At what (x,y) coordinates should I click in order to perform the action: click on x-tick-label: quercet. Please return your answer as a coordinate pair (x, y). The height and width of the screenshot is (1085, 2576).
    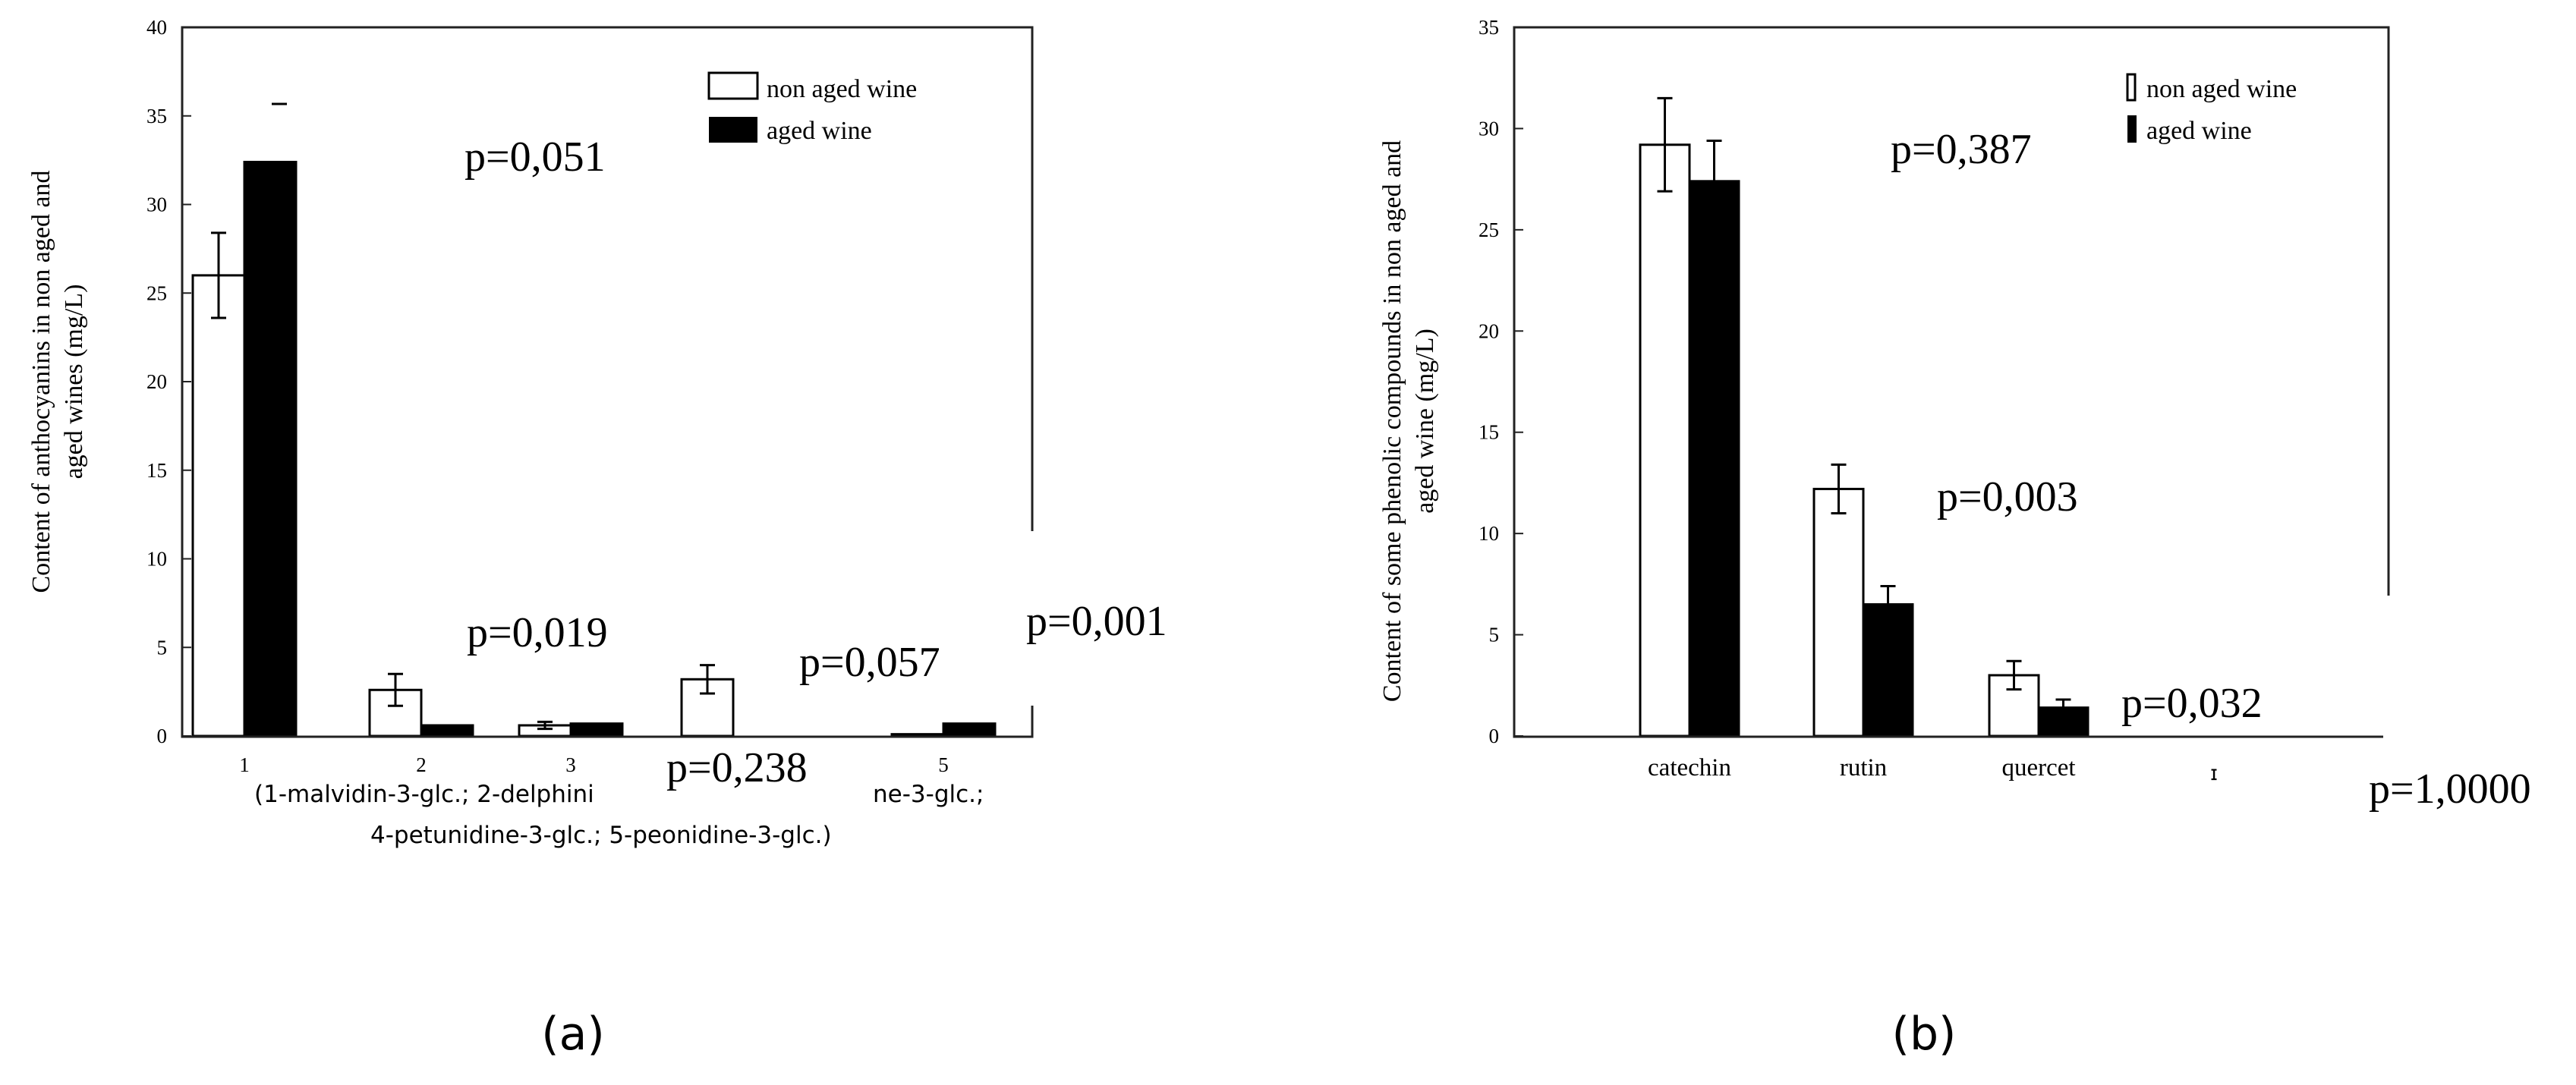
    Looking at the image, I should click on (2038, 768).